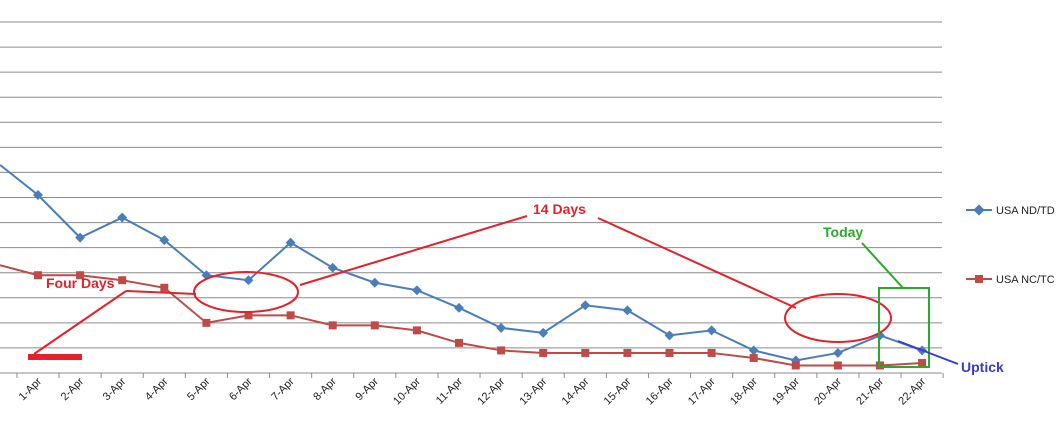  Describe the element at coordinates (367, 389) in the screenshot. I see `x-tick-label: 9-Apr` at that location.